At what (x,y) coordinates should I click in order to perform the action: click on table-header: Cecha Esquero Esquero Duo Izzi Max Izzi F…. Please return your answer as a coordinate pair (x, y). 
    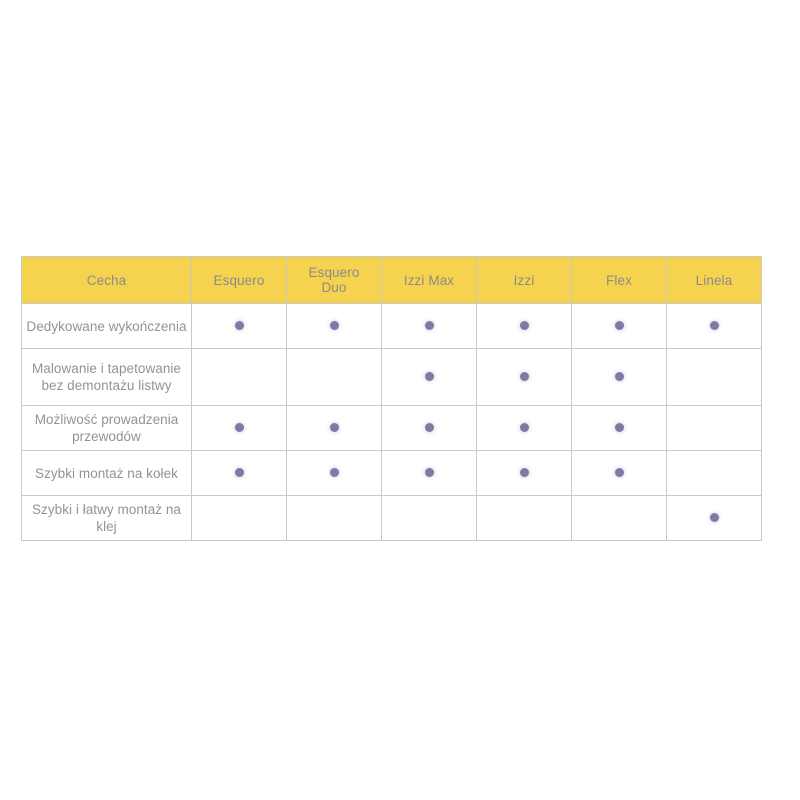
    Looking at the image, I should click on (391, 280).